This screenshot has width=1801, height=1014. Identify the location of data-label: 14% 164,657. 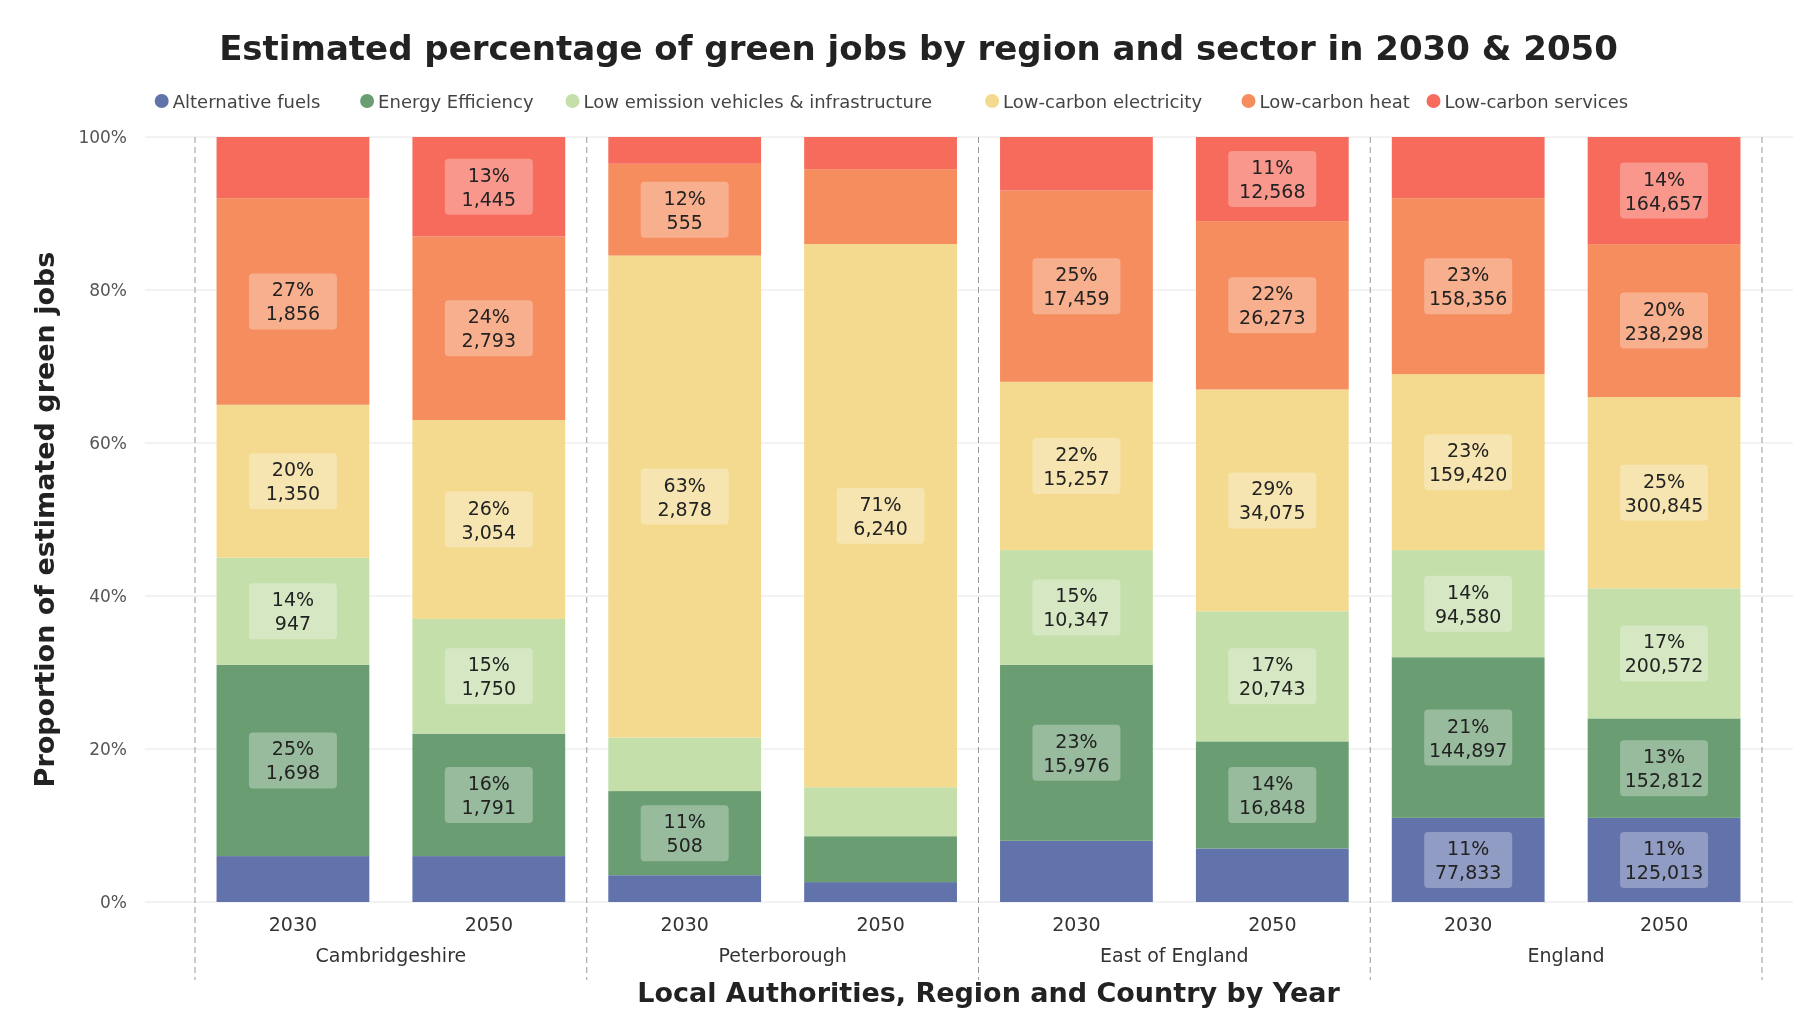
(1664, 190).